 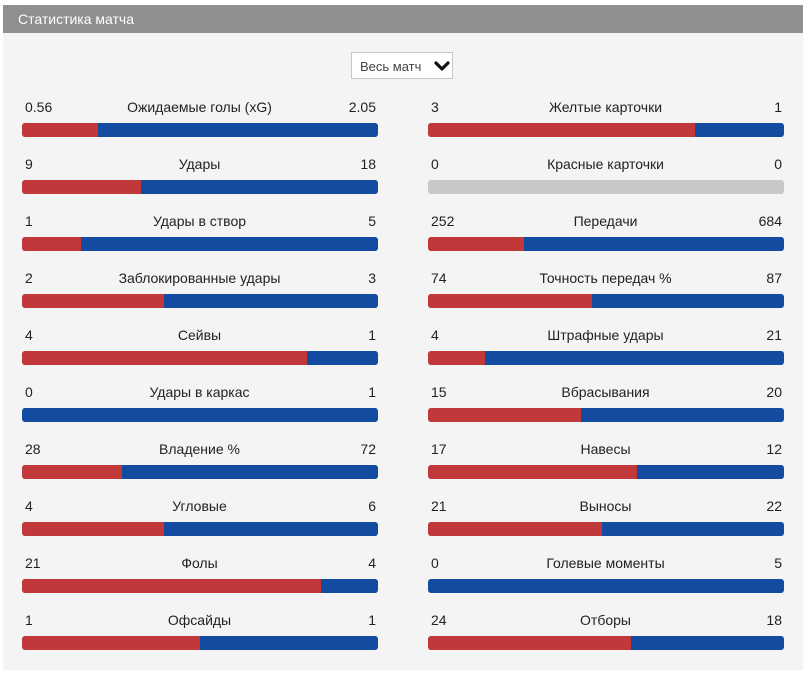 I want to click on stat-row-clearances: 21 Выносы 22, so click(x=605, y=526).